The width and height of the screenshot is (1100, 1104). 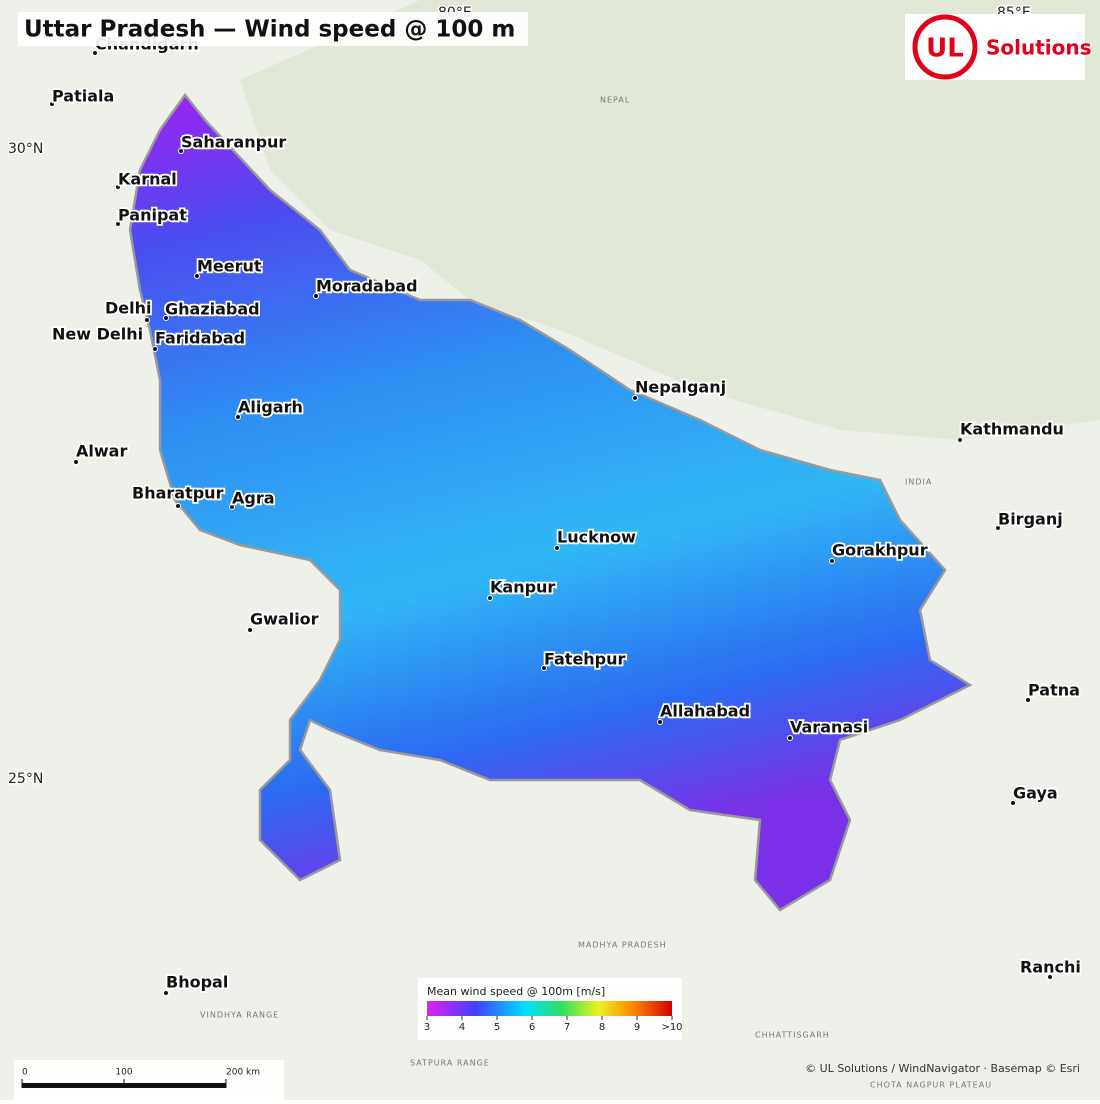 I want to click on graticule-label: 25°N, so click(x=25, y=779).